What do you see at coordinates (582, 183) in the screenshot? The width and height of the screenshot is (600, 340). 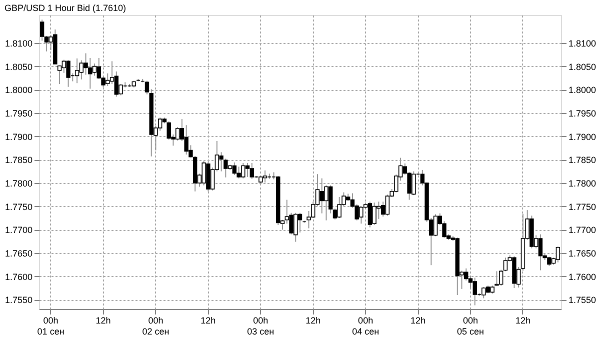 I see `y2-tick-label: 1.7800` at bounding box center [582, 183].